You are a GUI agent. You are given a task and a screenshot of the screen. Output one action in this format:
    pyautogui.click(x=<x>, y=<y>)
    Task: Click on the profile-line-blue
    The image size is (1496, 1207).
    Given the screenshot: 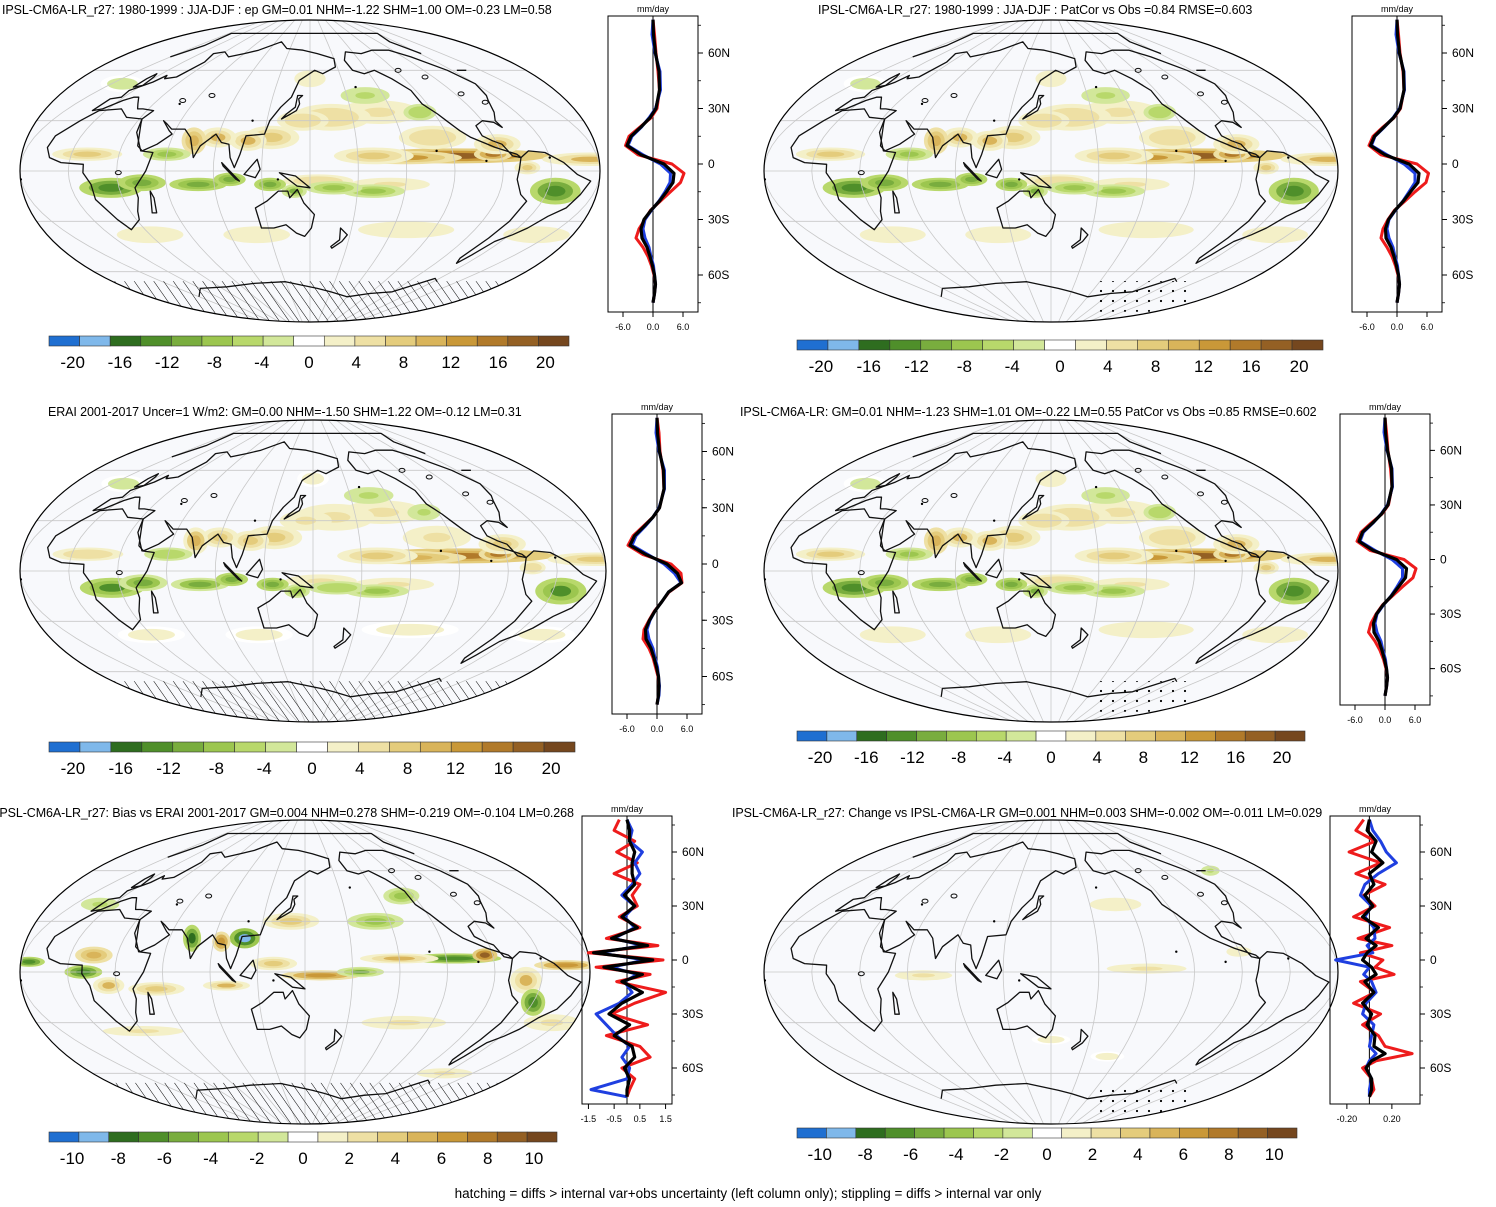 What is the action you would take?
    pyautogui.click(x=1366, y=958)
    